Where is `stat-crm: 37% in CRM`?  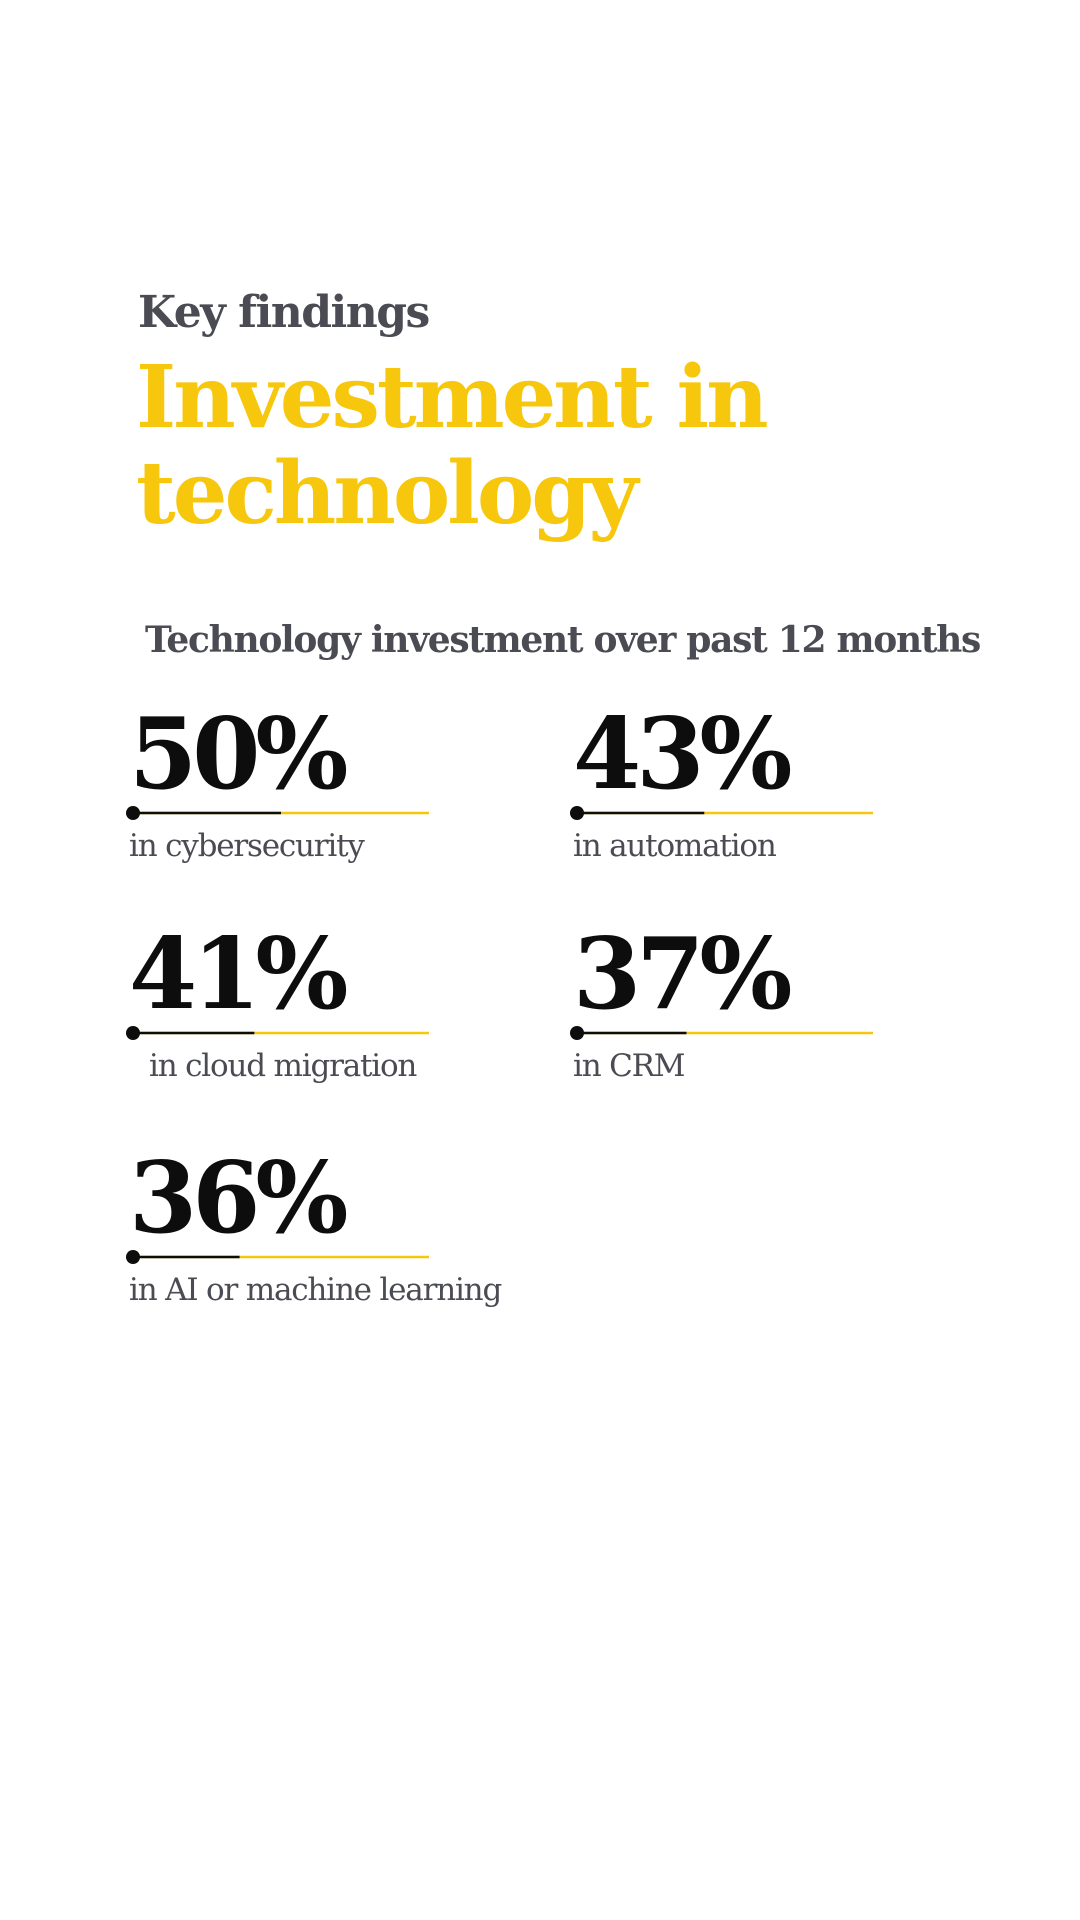
stat-crm: 37% in CRM is located at coordinates (749, 1015).